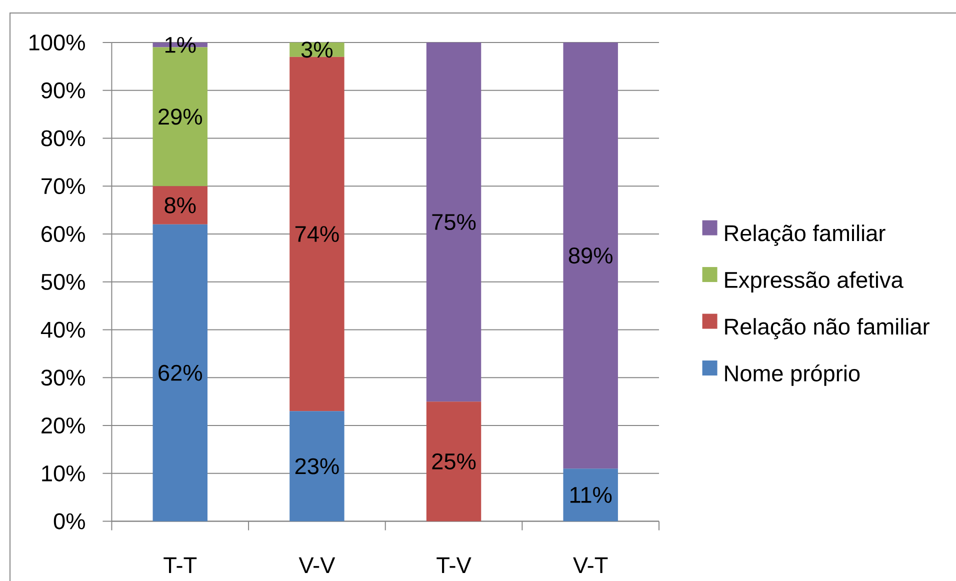 The image size is (956, 581). I want to click on y-tick-label: 80%, so click(63, 138).